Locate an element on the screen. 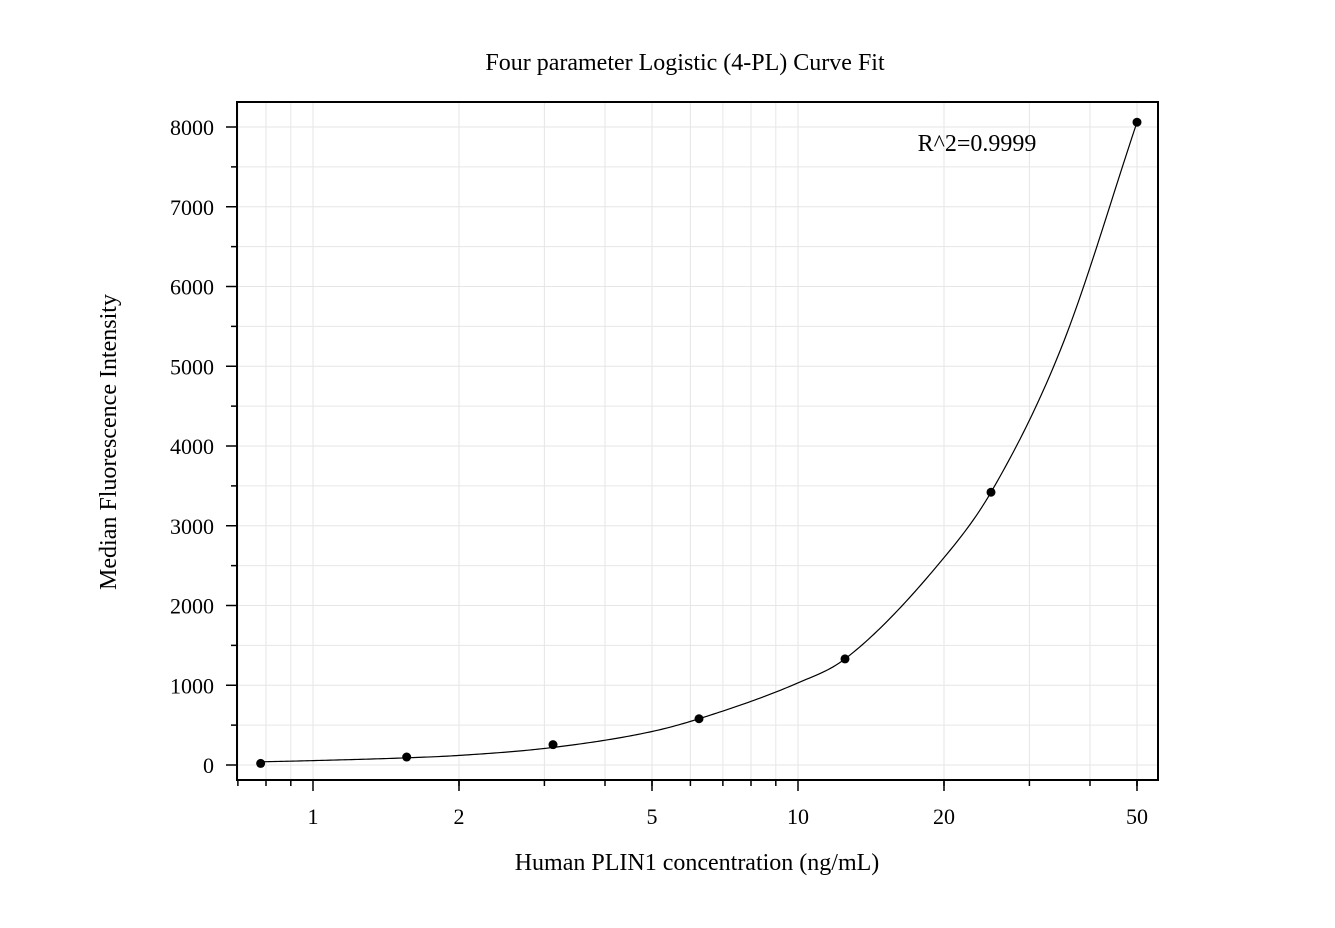  y-tick-label: 8000 is located at coordinates (192, 127).